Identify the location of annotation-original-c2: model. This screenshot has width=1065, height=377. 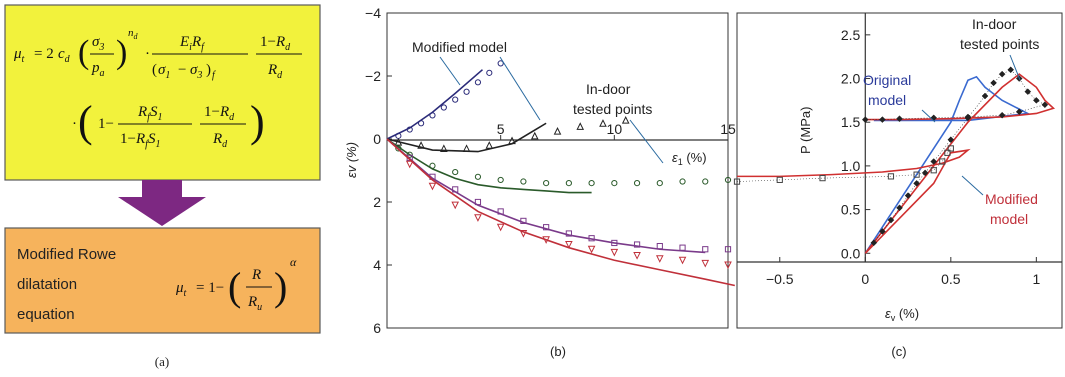
(887, 100).